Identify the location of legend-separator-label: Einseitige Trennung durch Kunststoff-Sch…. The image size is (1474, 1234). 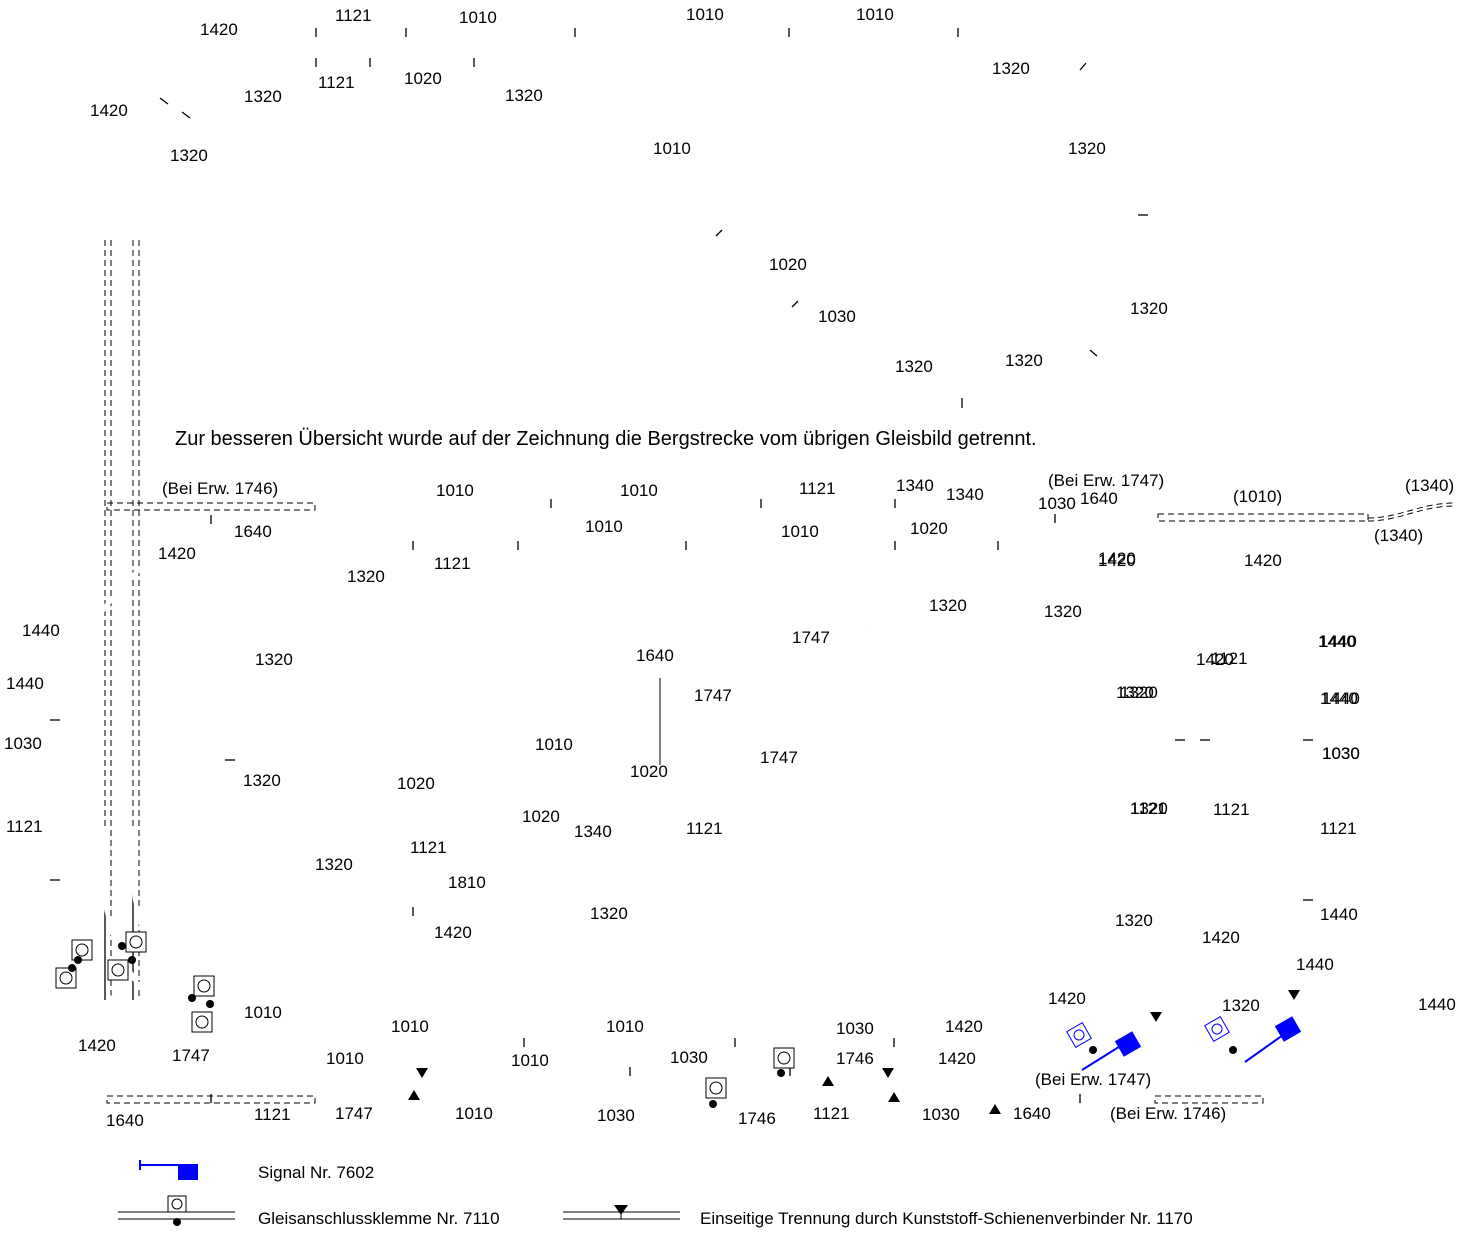
(946, 1218).